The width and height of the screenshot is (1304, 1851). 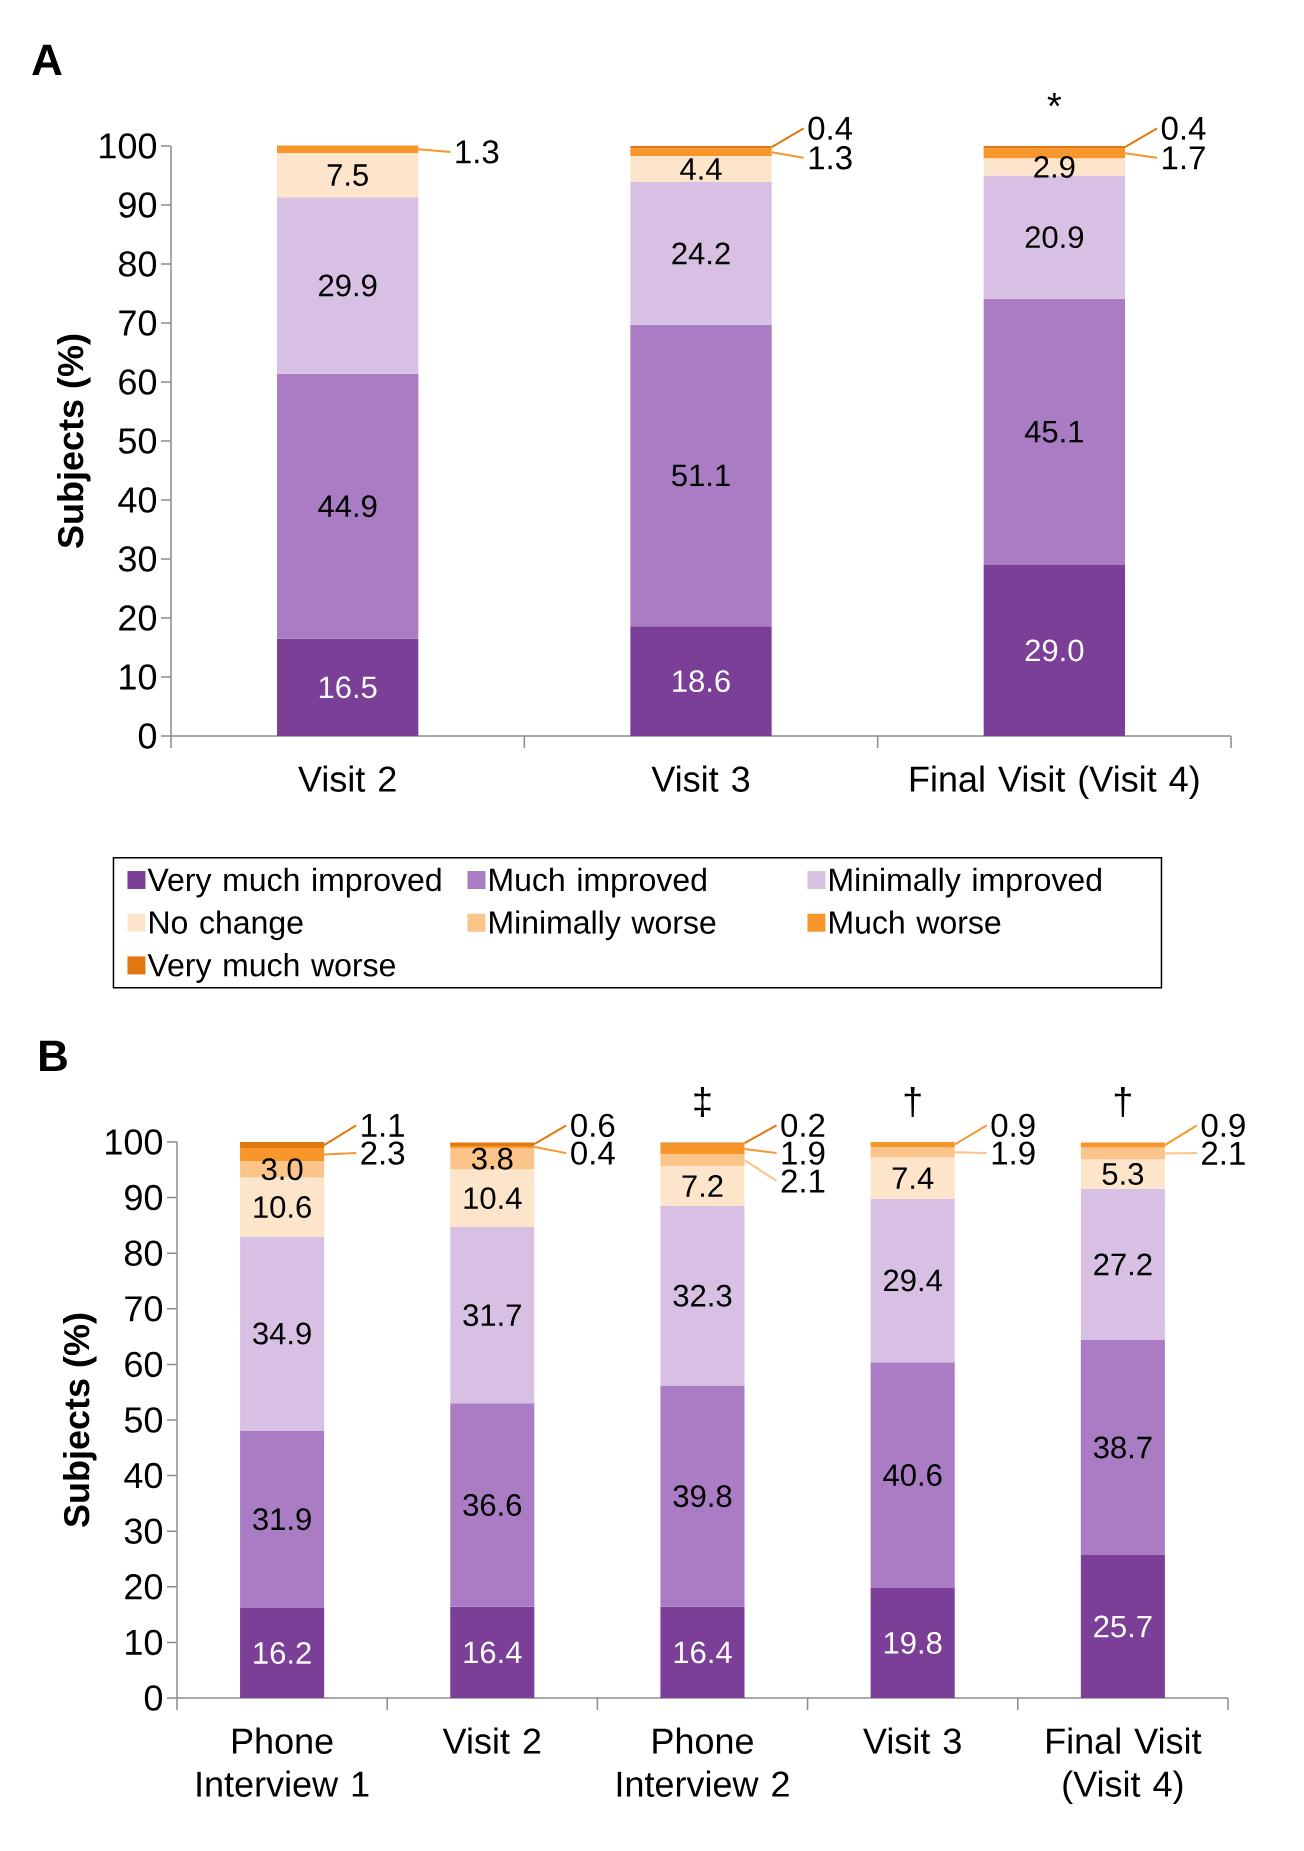 I want to click on data-label: 3.0, so click(x=282, y=1169).